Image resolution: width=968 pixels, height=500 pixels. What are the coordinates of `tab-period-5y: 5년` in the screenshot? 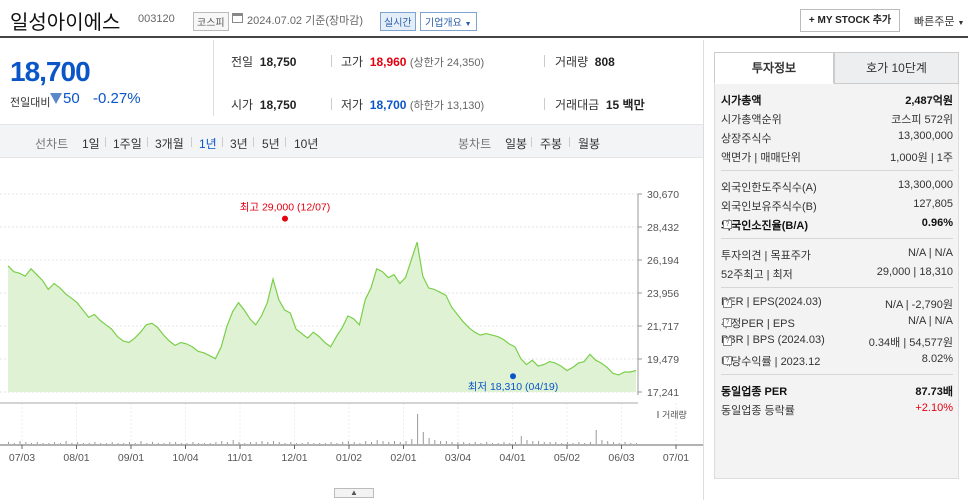 It's located at (271, 144).